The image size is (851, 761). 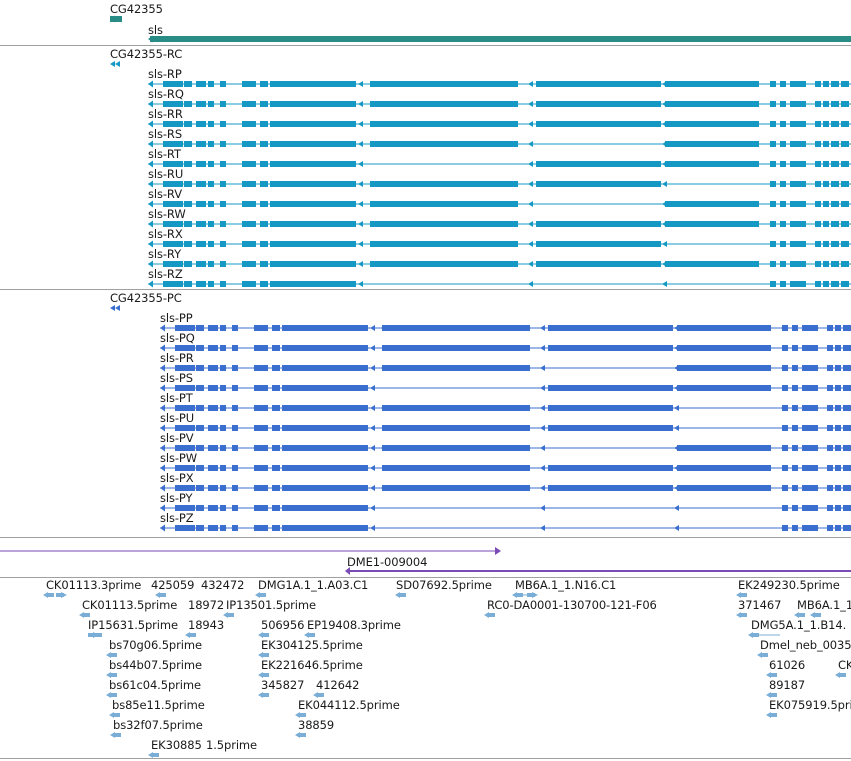 I want to click on transcript-label: sls-RV, so click(x=165, y=194).